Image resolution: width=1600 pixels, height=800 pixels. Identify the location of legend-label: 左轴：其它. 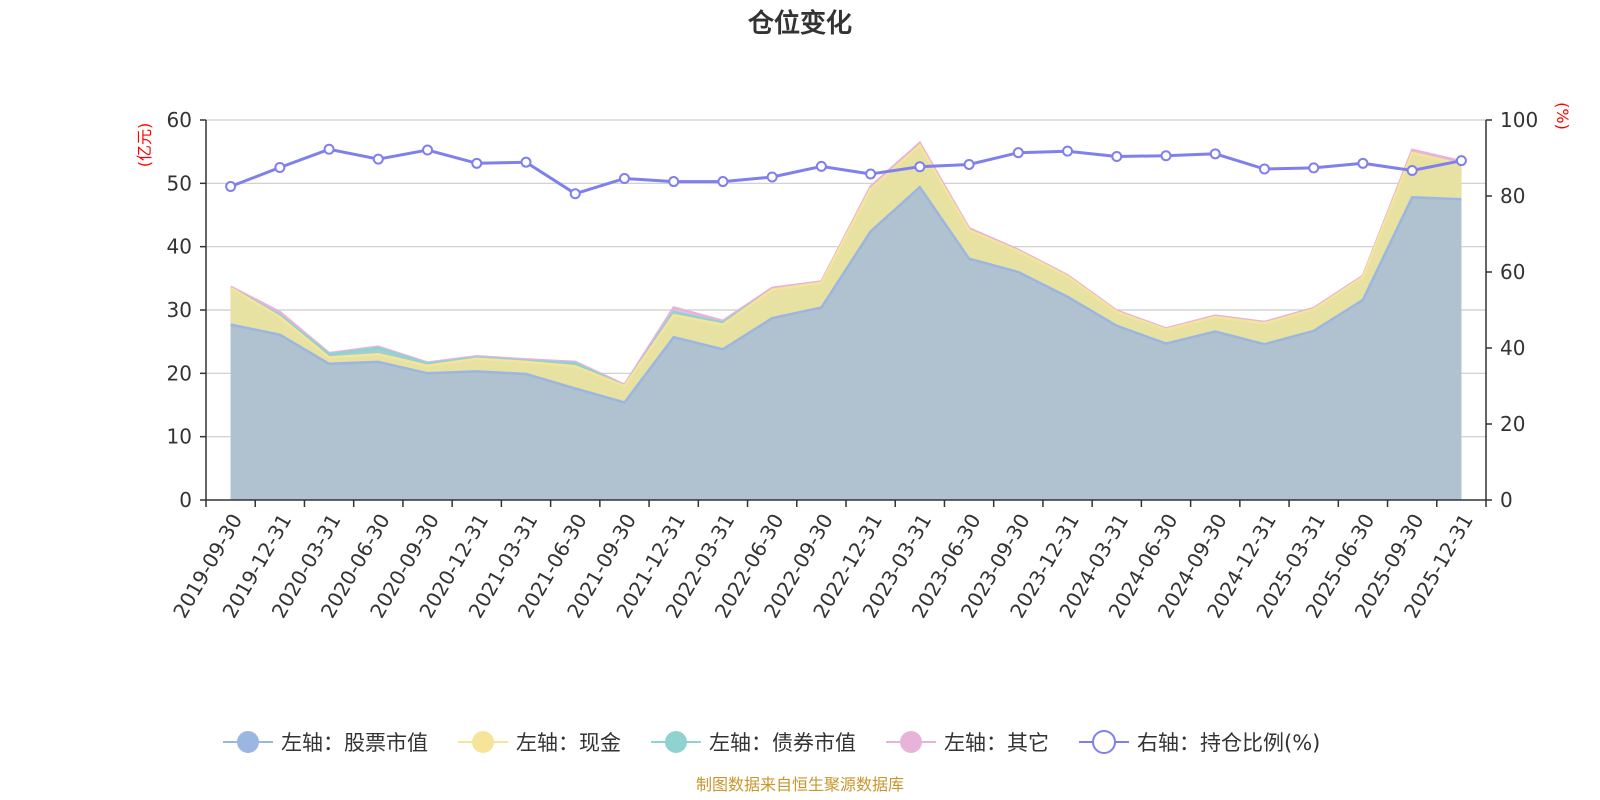
(996, 743).